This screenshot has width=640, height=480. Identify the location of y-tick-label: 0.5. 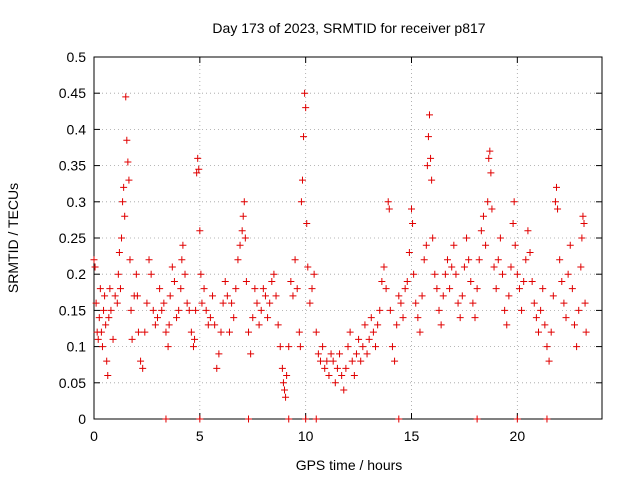
(77, 57).